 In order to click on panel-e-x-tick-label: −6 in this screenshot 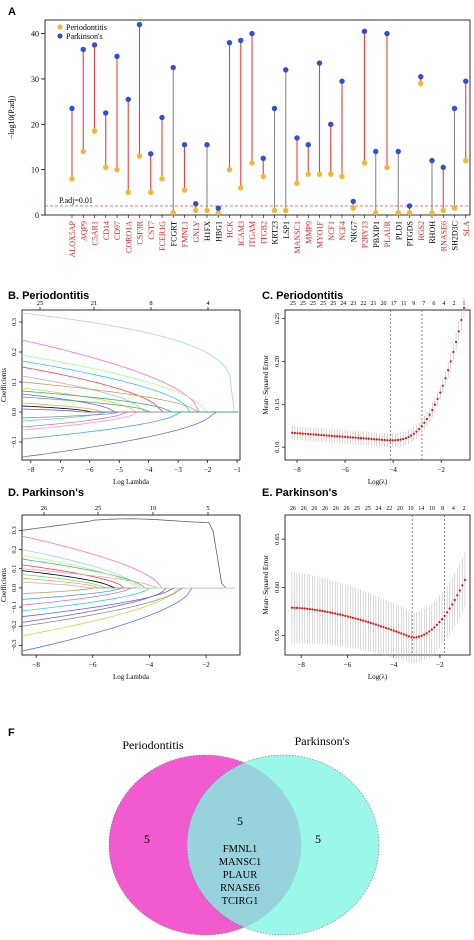, I will do `click(348, 665)`.